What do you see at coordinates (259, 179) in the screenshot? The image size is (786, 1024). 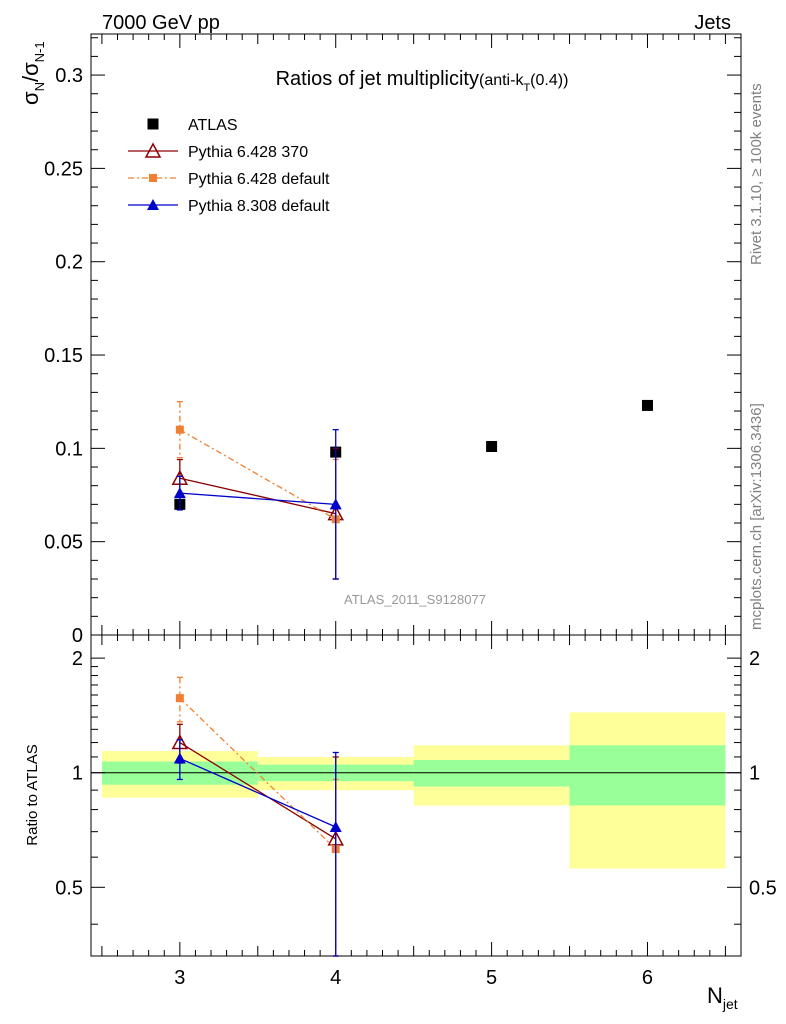 I see `legend-label-2: Pythia 6.428 default` at bounding box center [259, 179].